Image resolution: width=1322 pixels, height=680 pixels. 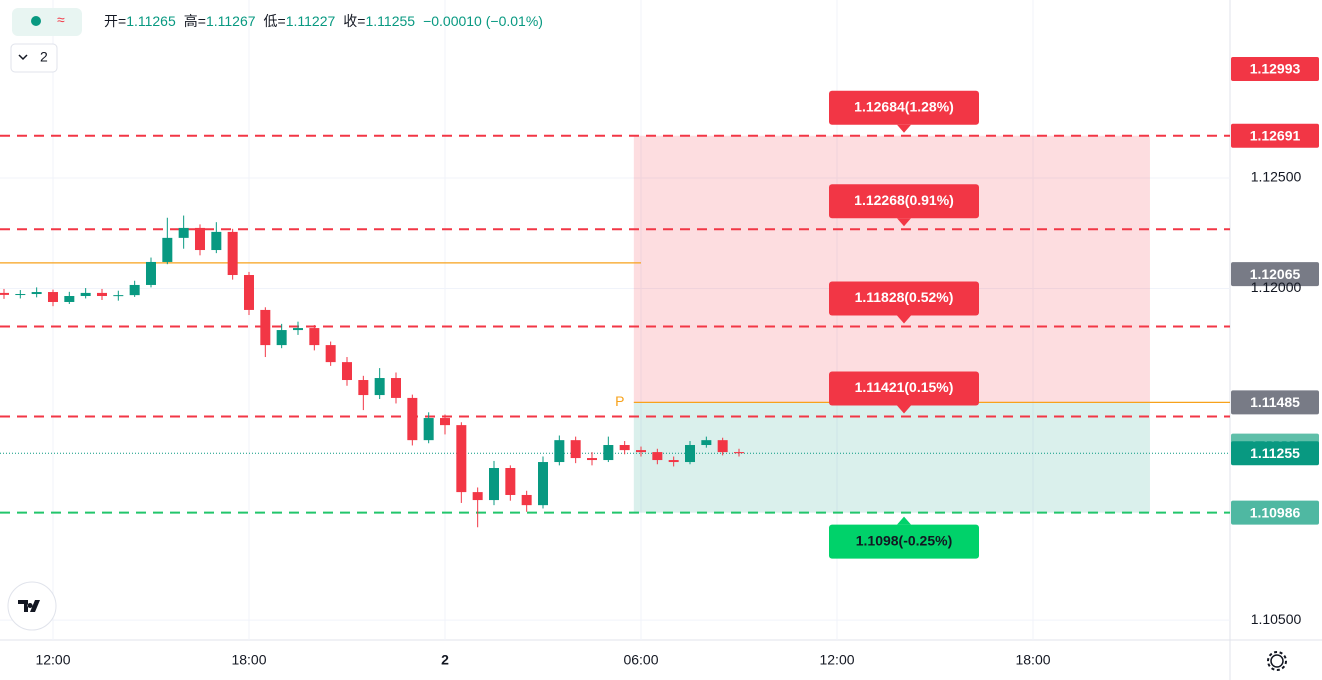 What do you see at coordinates (151, 21) in the screenshot?
I see `quote-value: 1.11265` at bounding box center [151, 21].